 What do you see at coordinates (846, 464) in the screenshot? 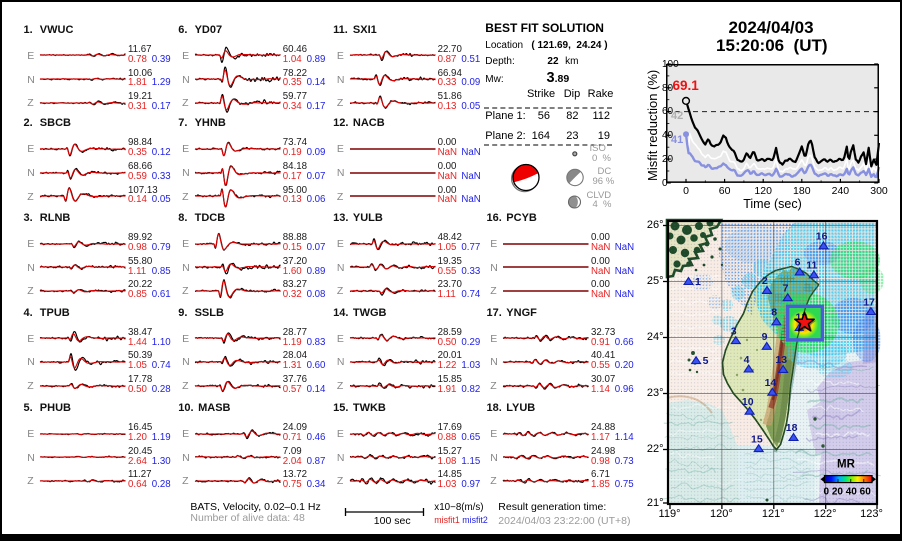
I see `svg-text: MR` at bounding box center [846, 464].